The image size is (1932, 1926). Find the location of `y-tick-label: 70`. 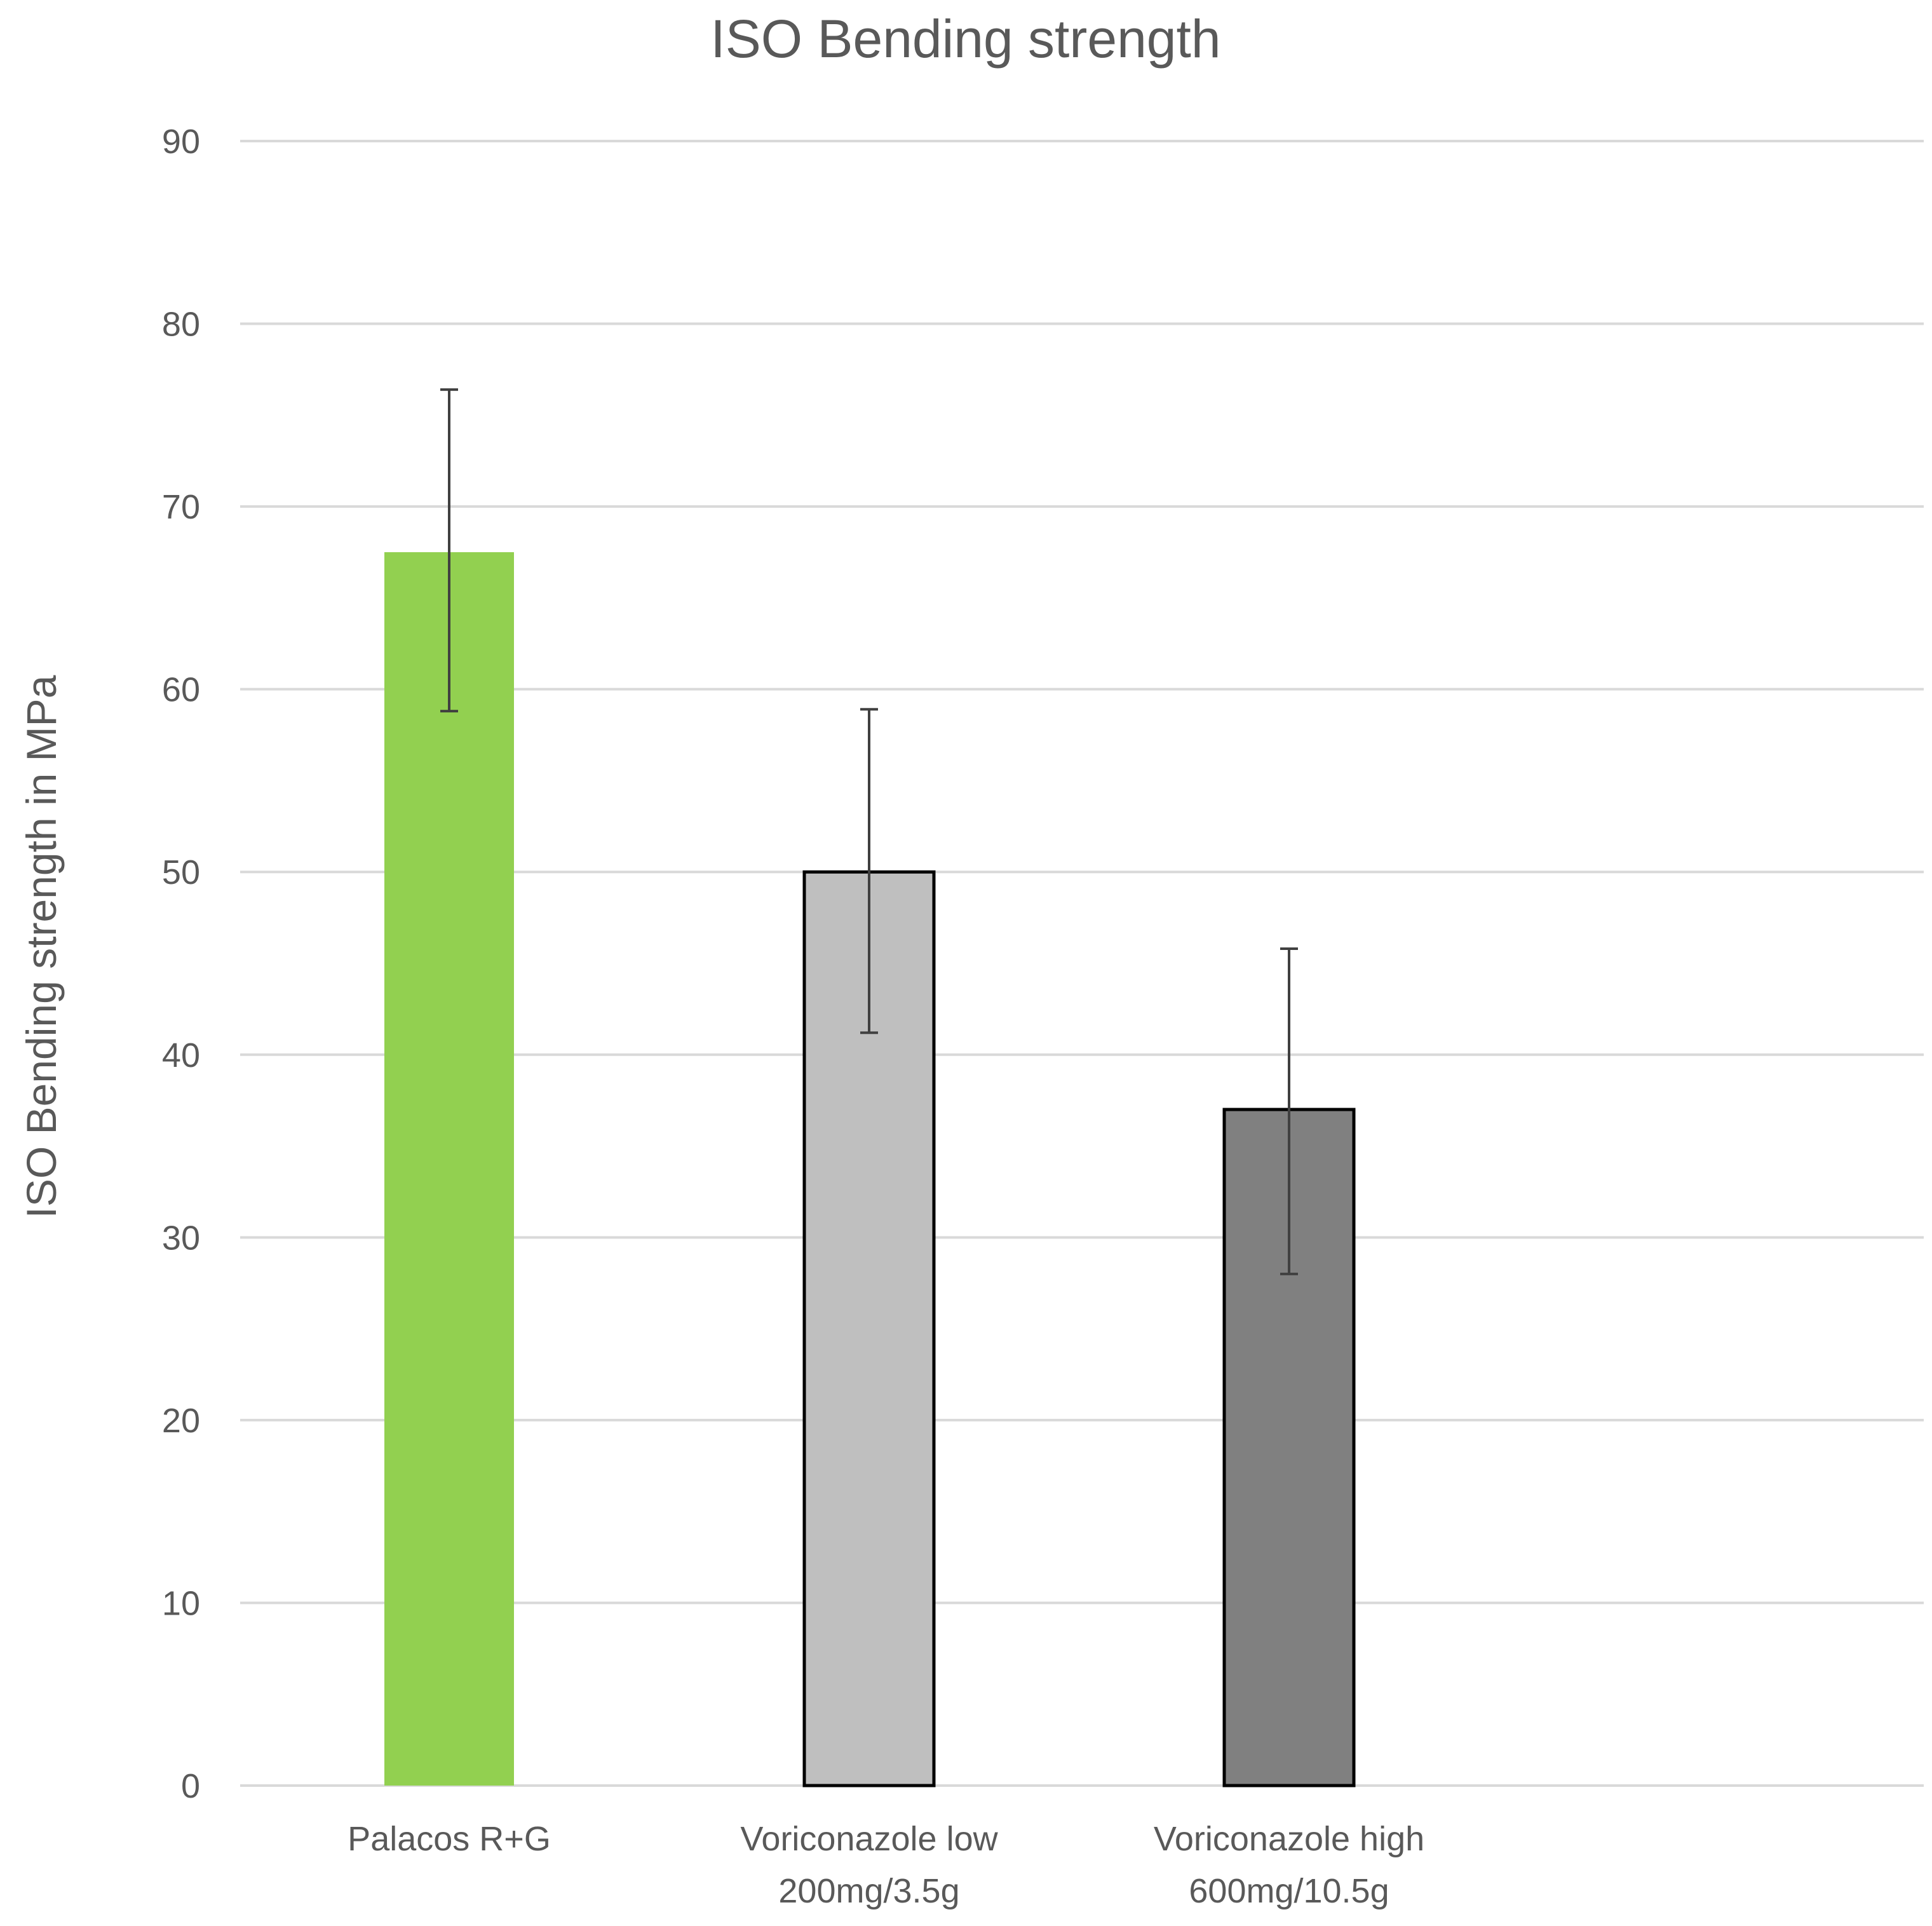

y-tick-label: 70 is located at coordinates (181, 507).